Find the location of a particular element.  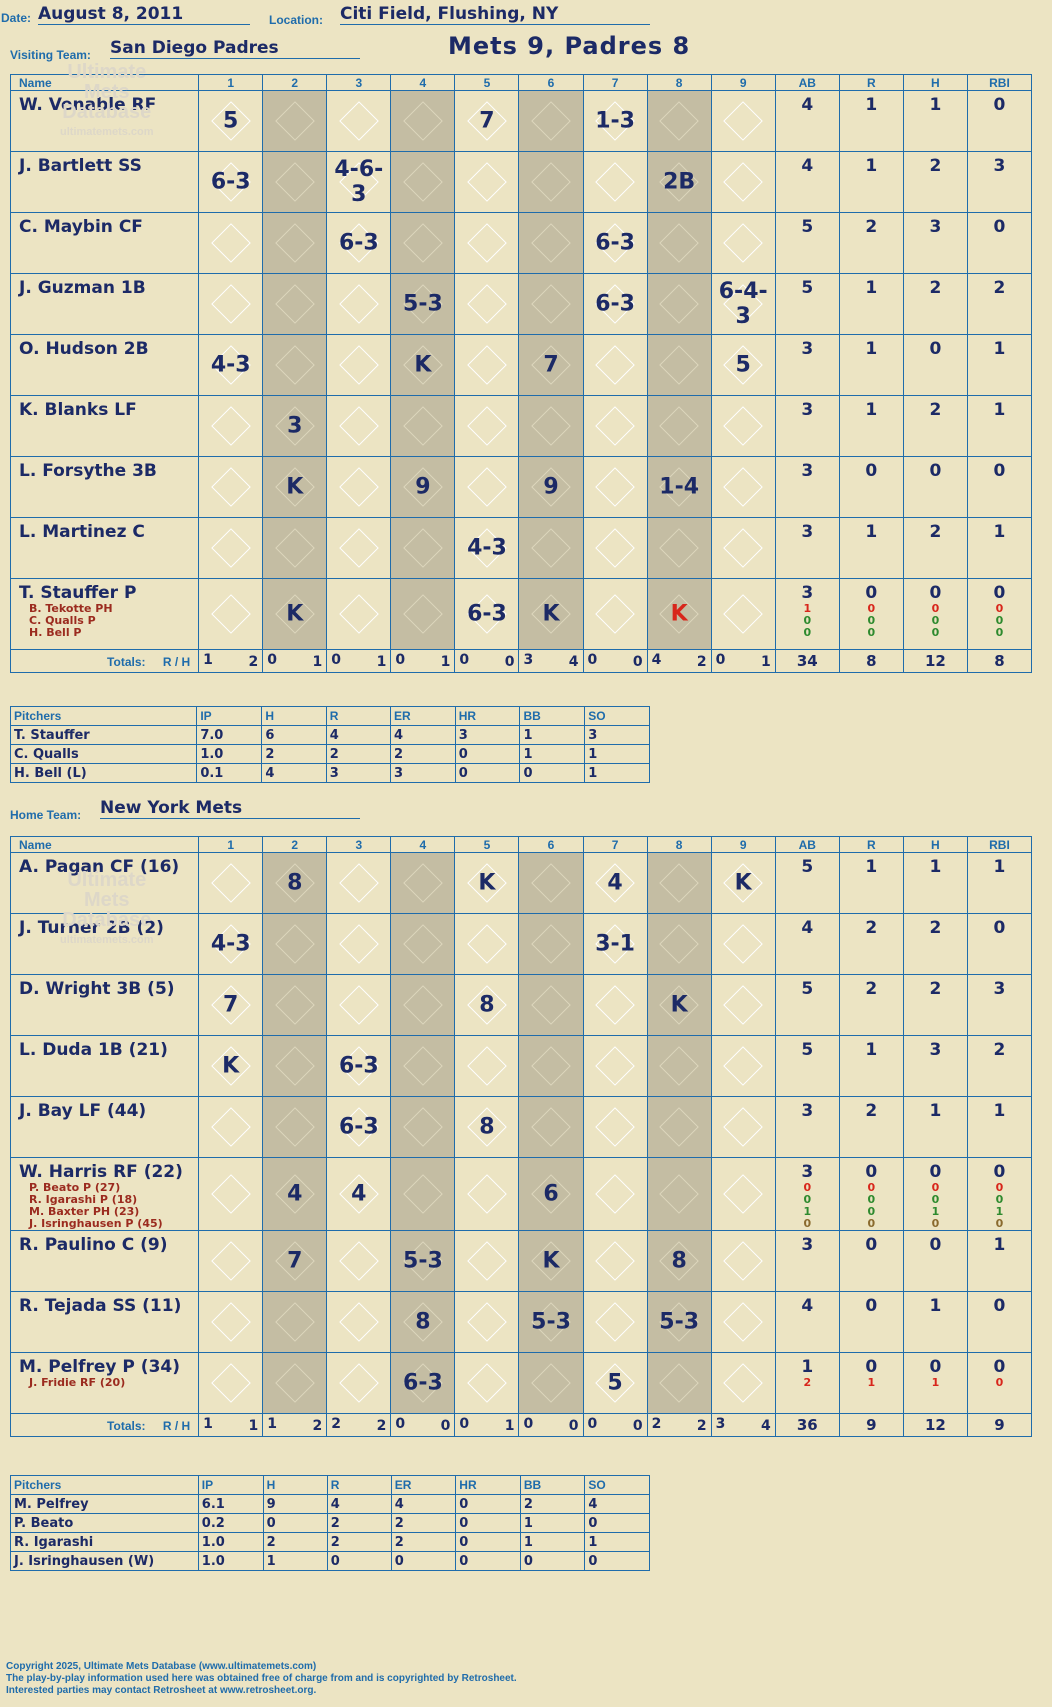

visiting-team: San Diego Padres is located at coordinates (235, 48).